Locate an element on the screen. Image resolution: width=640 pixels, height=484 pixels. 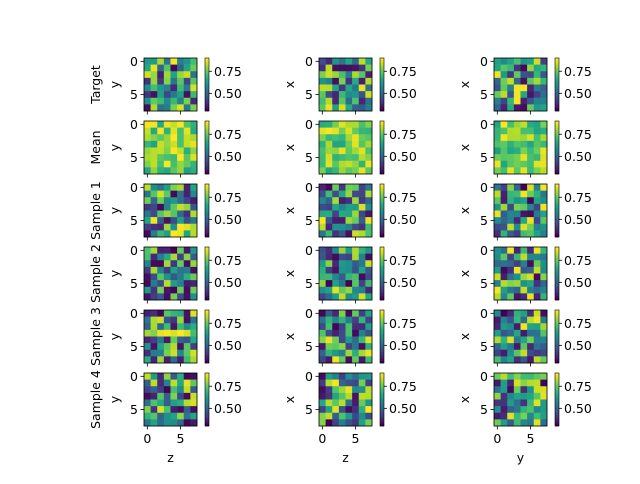
x-tick-label: 0 is located at coordinates (497, 438).